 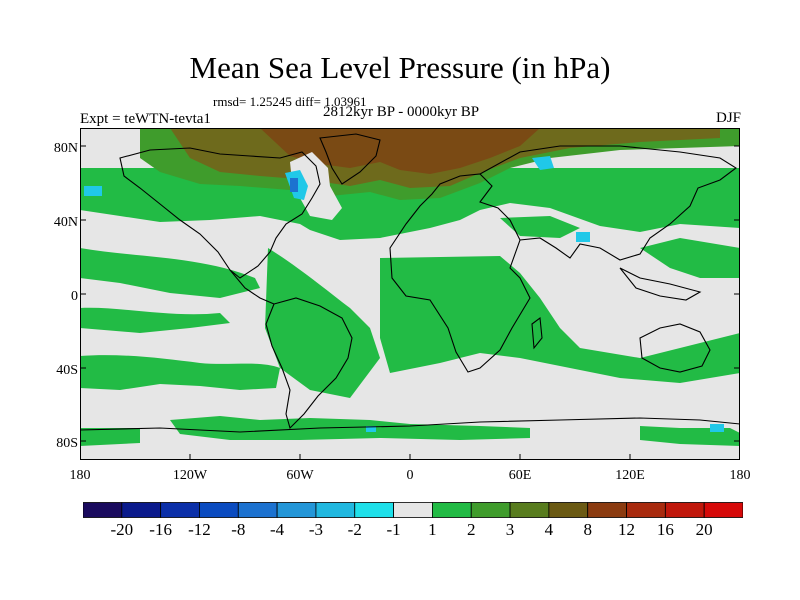 I want to click on colorbar-tick-label: -2, so click(x=354, y=529).